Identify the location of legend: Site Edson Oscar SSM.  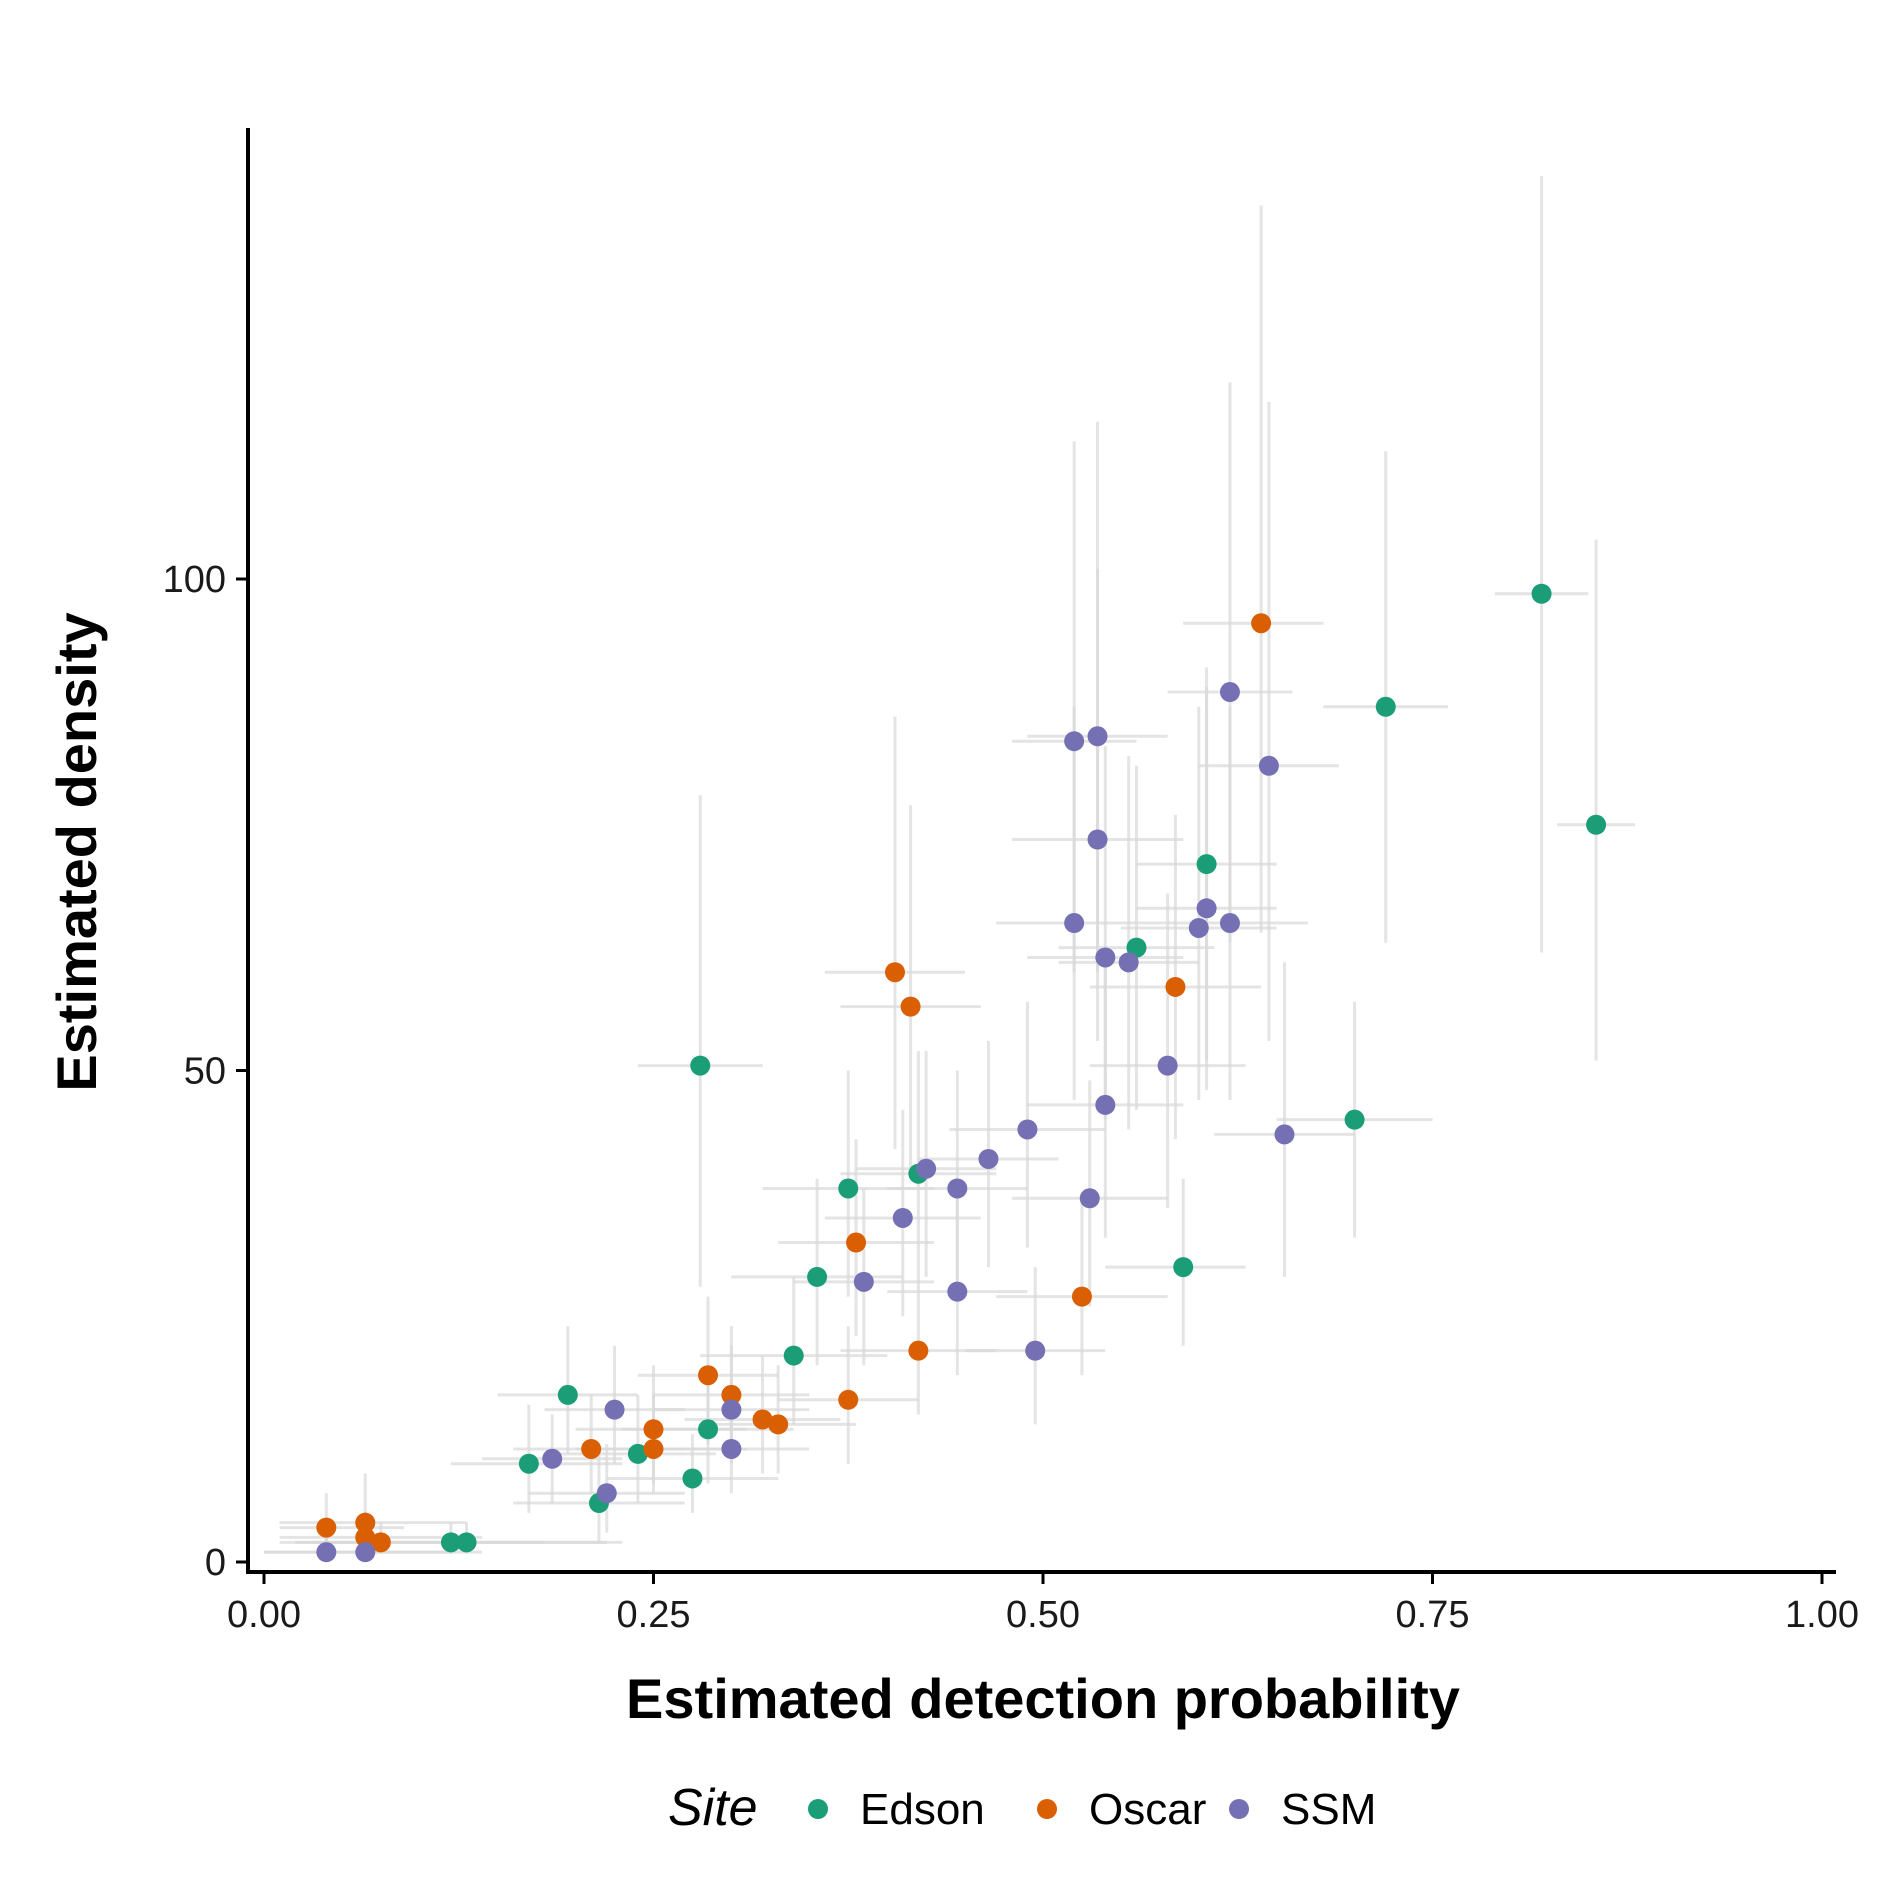
(1022, 1808).